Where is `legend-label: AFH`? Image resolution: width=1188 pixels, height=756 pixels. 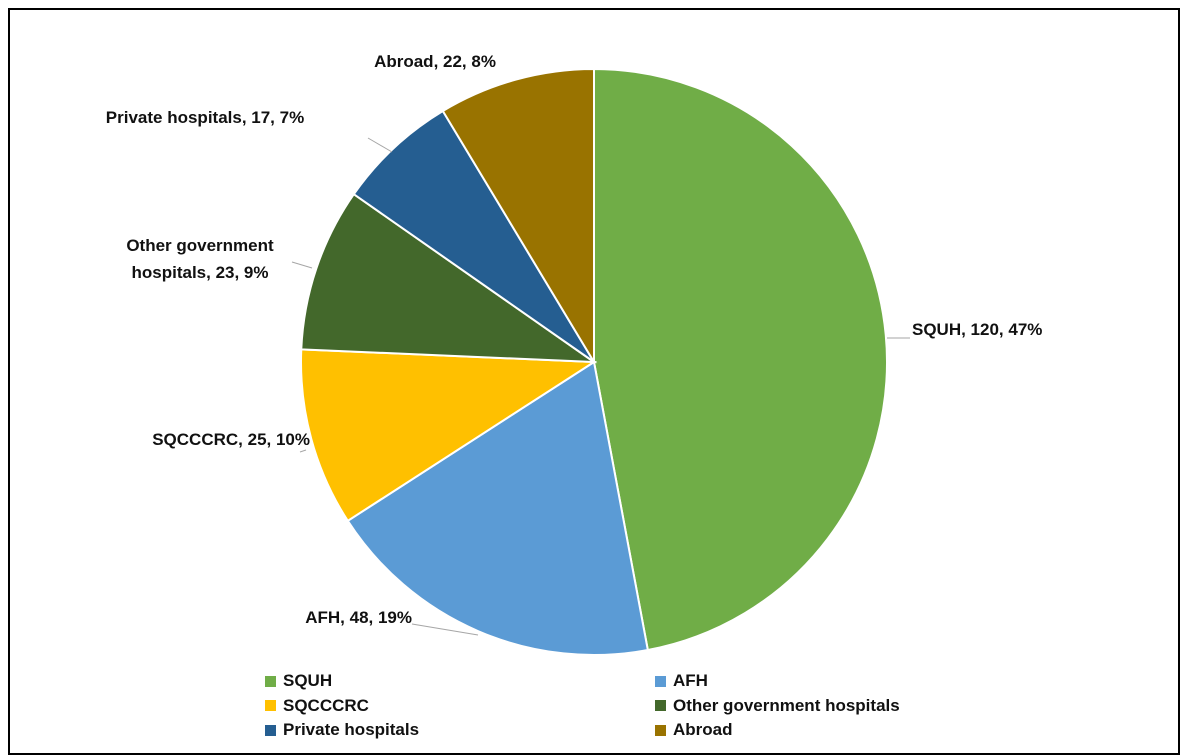 legend-label: AFH is located at coordinates (690, 680).